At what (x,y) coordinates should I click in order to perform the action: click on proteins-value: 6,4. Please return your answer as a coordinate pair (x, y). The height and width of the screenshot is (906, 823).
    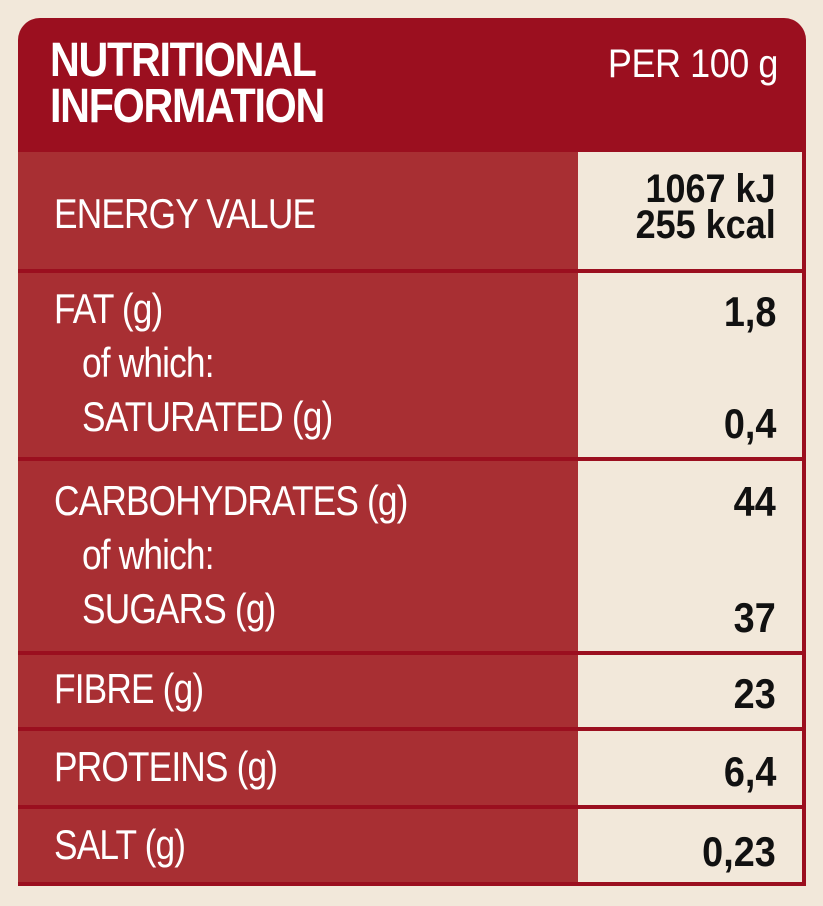
    Looking at the image, I should click on (749, 771).